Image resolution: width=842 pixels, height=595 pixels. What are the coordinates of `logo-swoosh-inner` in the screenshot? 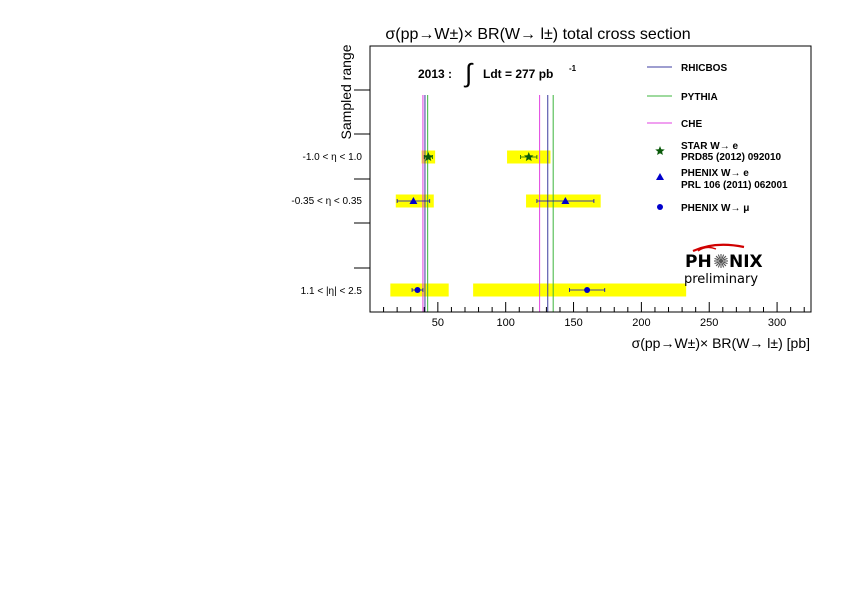 It's located at (707, 249).